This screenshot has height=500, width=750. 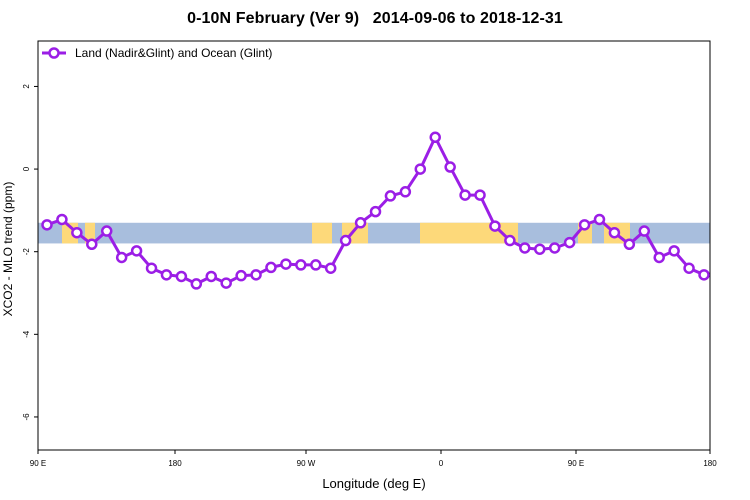 What do you see at coordinates (26, 417) in the screenshot?
I see `y-tick-label: -6` at bounding box center [26, 417].